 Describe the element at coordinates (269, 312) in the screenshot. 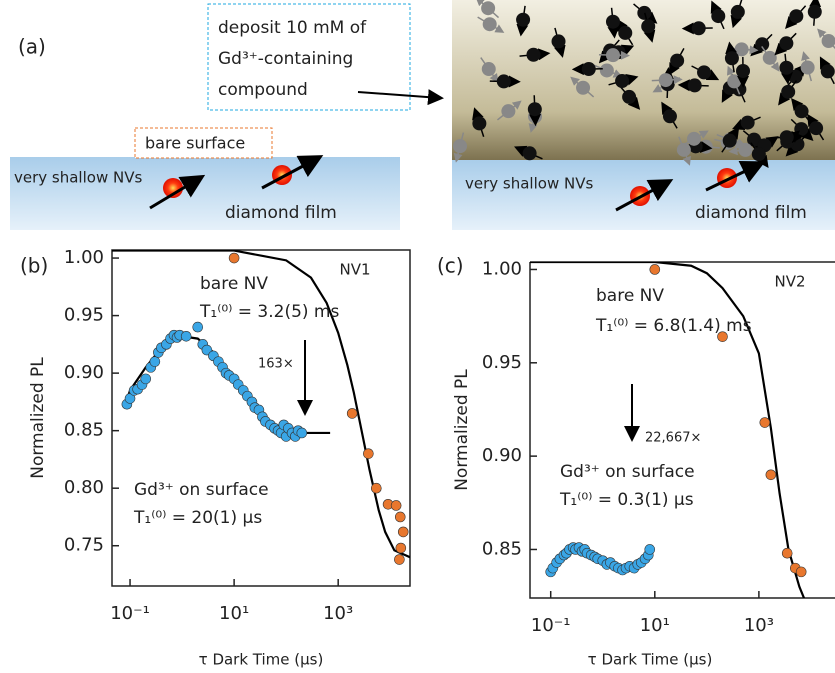

I see `annotation: T₁⁽⁰⁾ = 3.2(5) ms` at that location.